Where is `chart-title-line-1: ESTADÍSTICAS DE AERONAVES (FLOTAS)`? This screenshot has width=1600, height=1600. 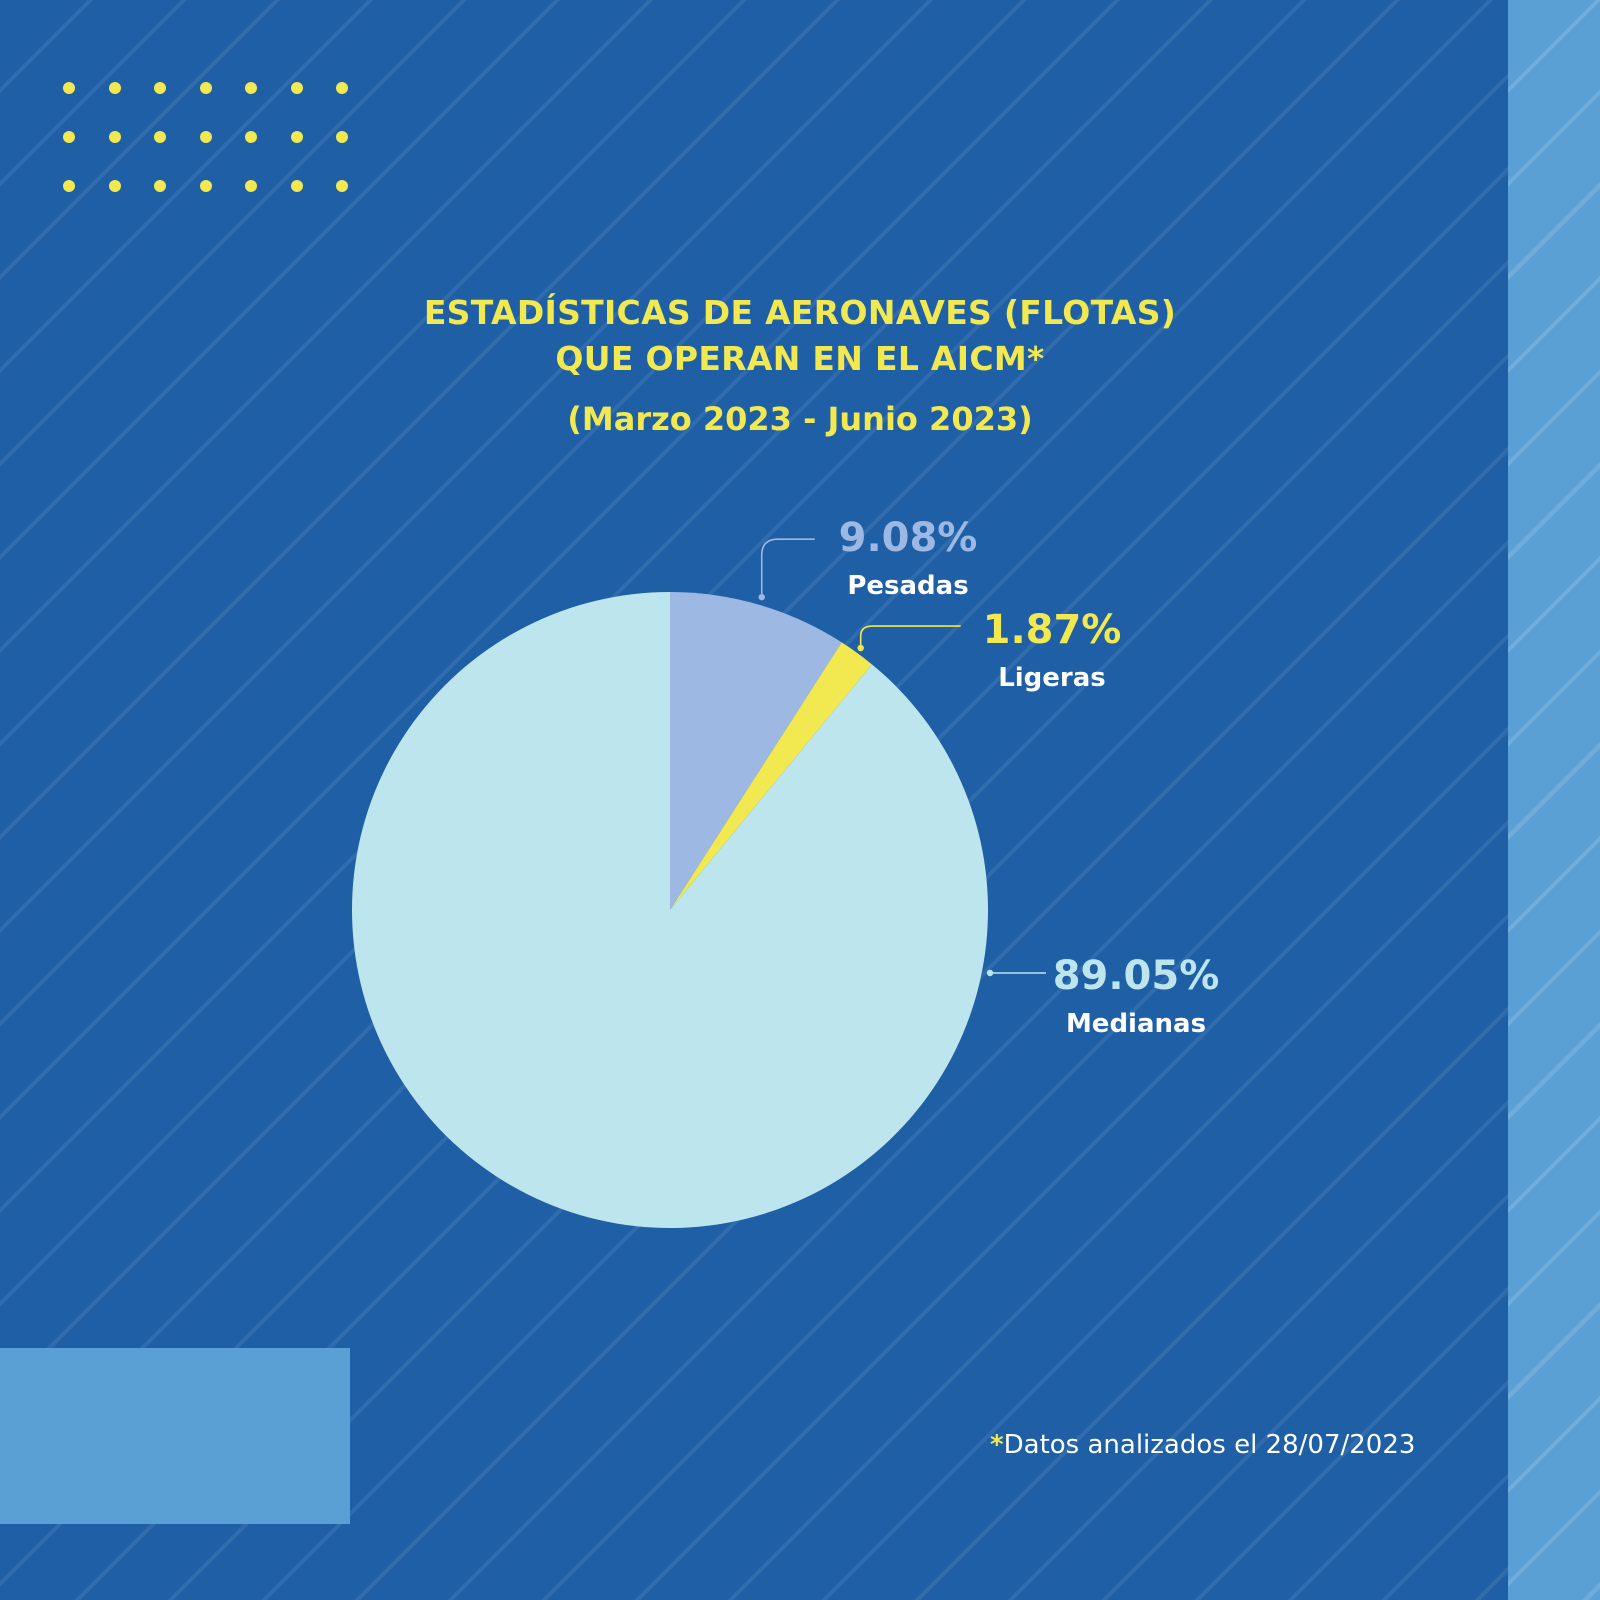
chart-title-line-1: ESTADÍSTICAS DE AERONAVES (FLOTAS) is located at coordinates (800, 312).